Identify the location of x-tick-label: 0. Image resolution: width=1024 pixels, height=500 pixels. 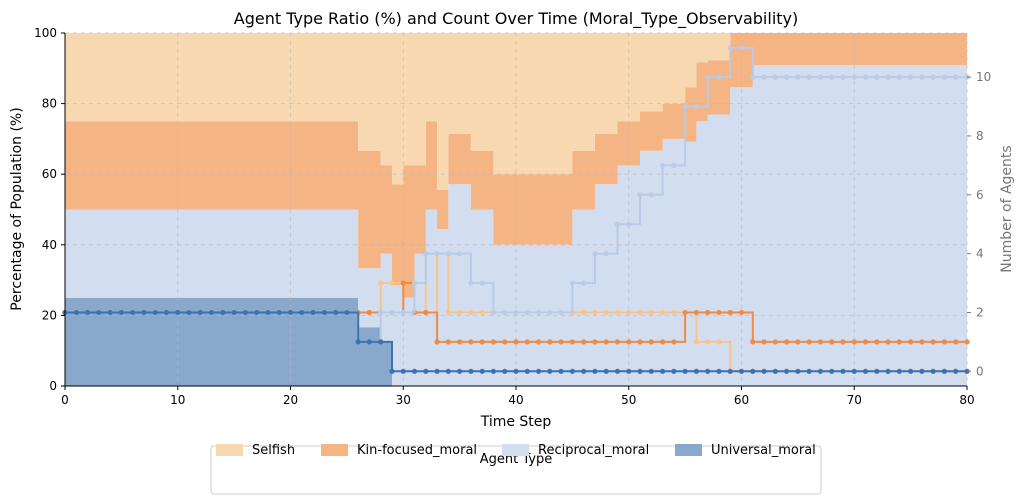
(65, 400).